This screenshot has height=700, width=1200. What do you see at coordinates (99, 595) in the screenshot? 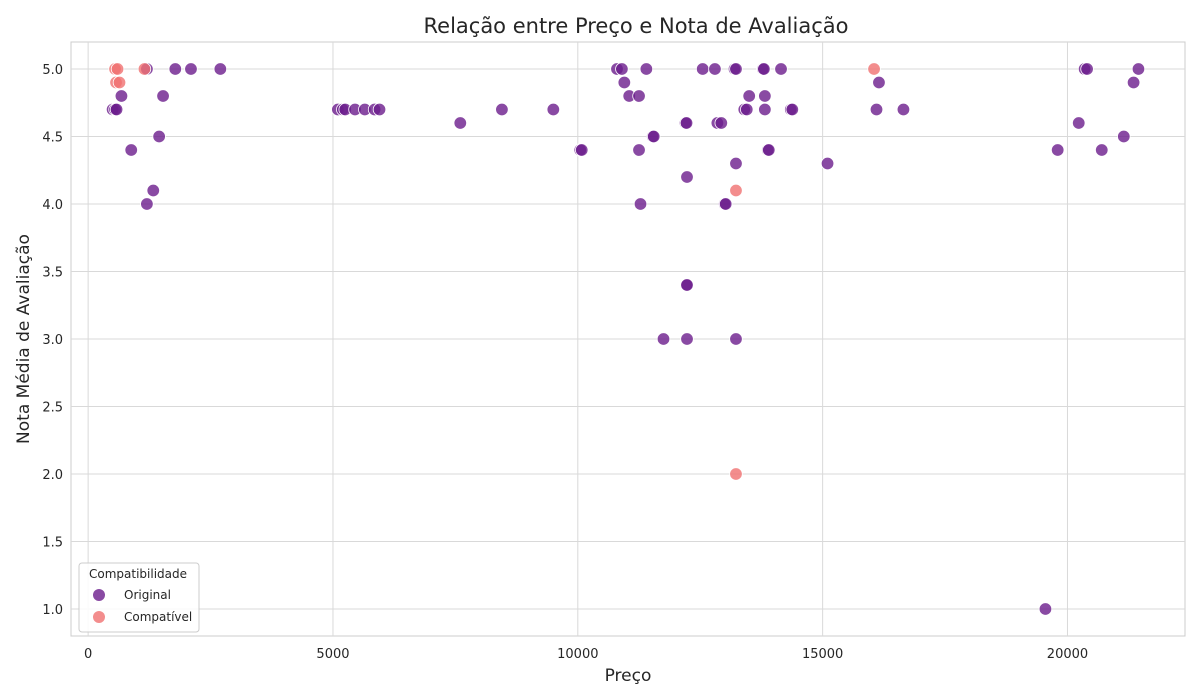
I see `legend-marker-original` at bounding box center [99, 595].